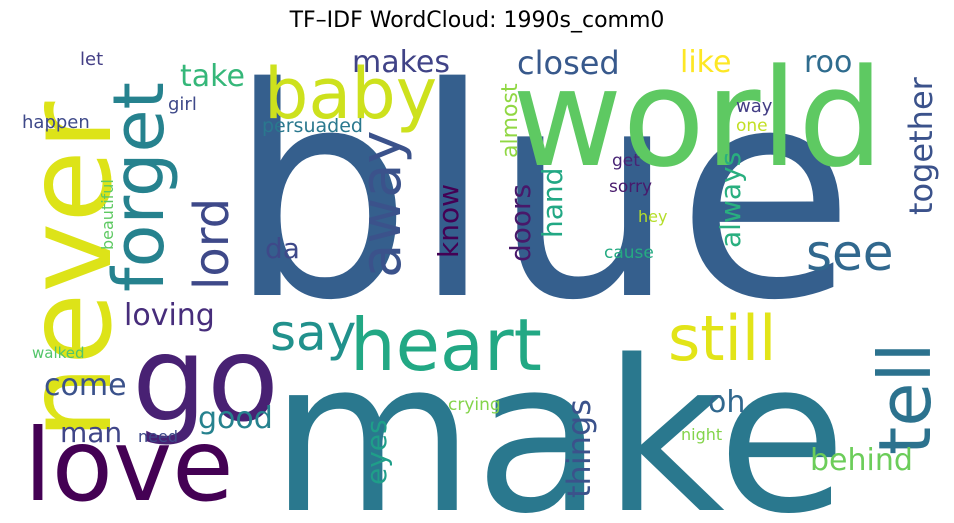  Describe the element at coordinates (905, 398) in the screenshot. I see `word-tell: tell` at that location.